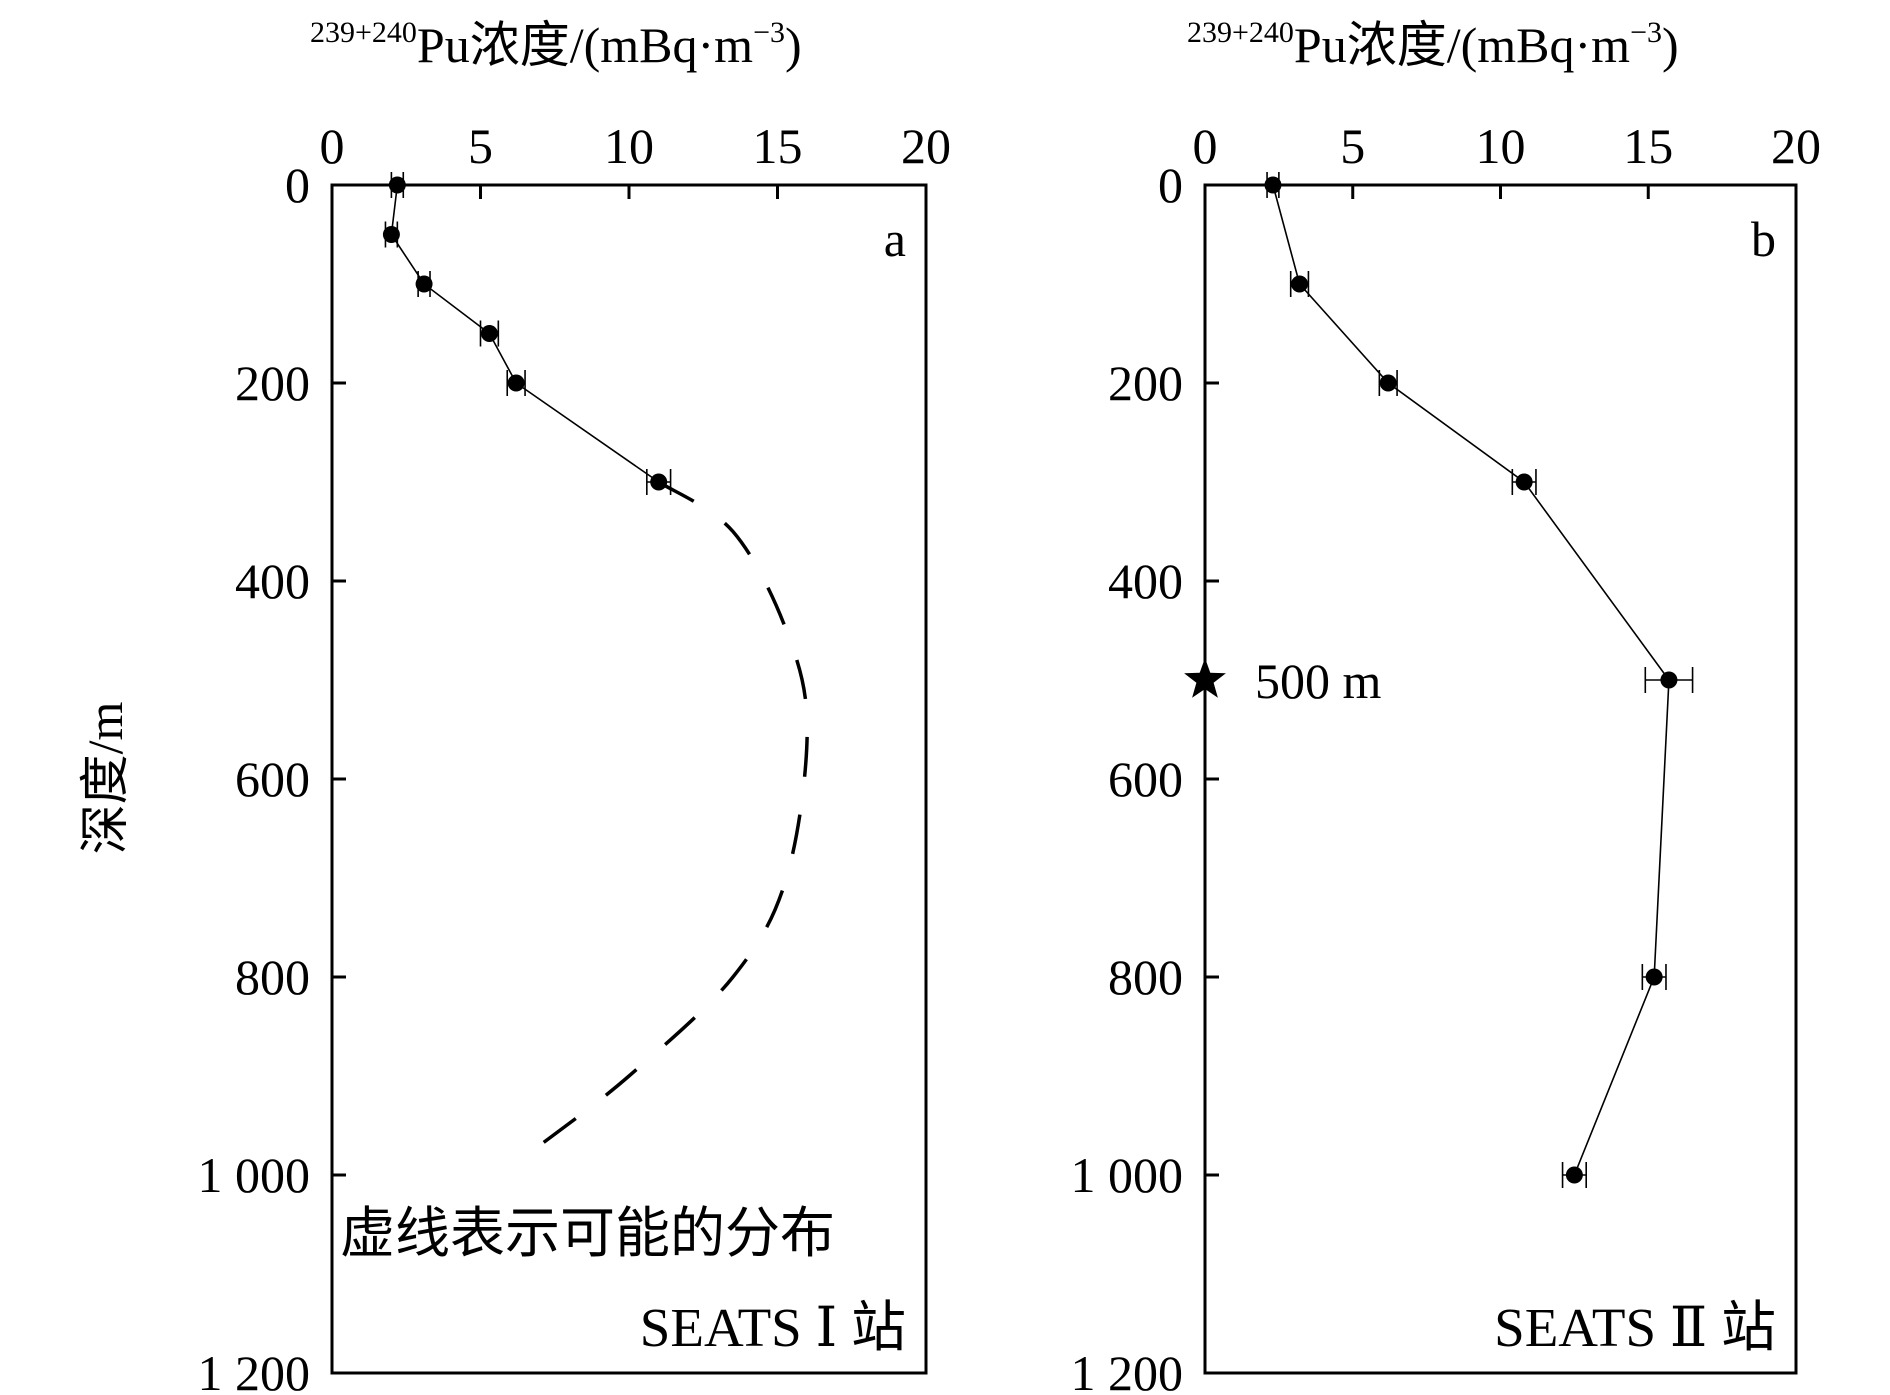 The height and width of the screenshot is (1395, 1890). I want to click on dashed-curve-group, so click(673, 813).